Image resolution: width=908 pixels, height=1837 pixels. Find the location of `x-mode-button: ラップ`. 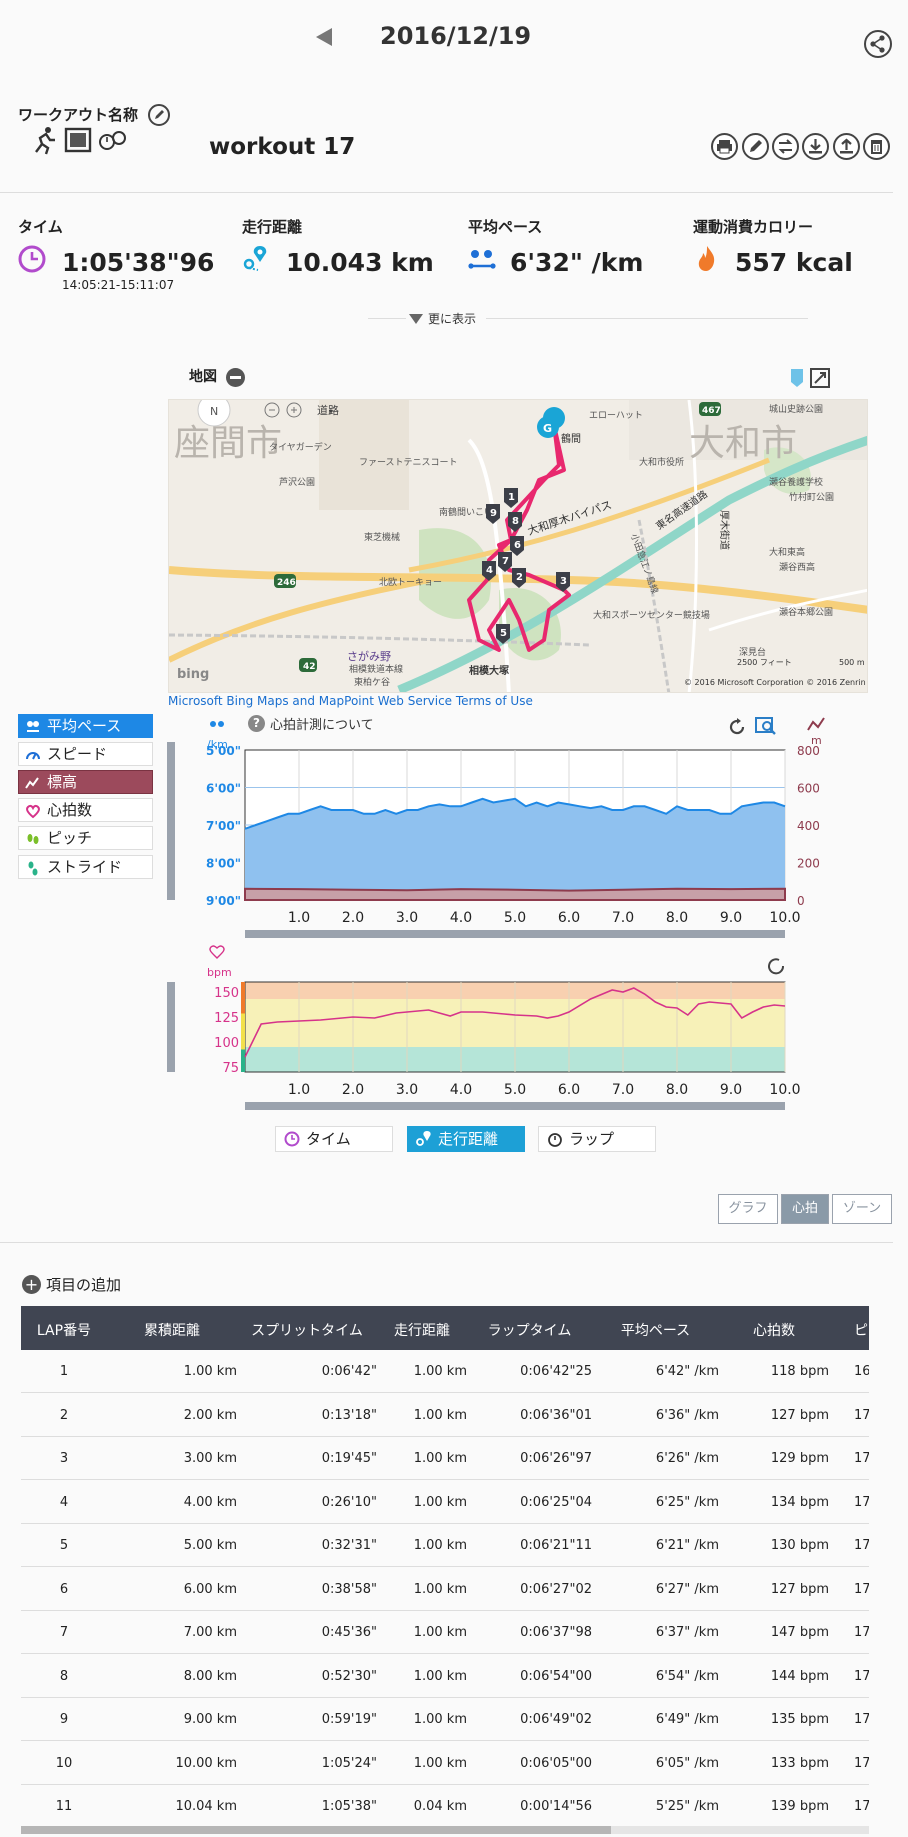

x-mode-button: ラップ is located at coordinates (597, 1139).